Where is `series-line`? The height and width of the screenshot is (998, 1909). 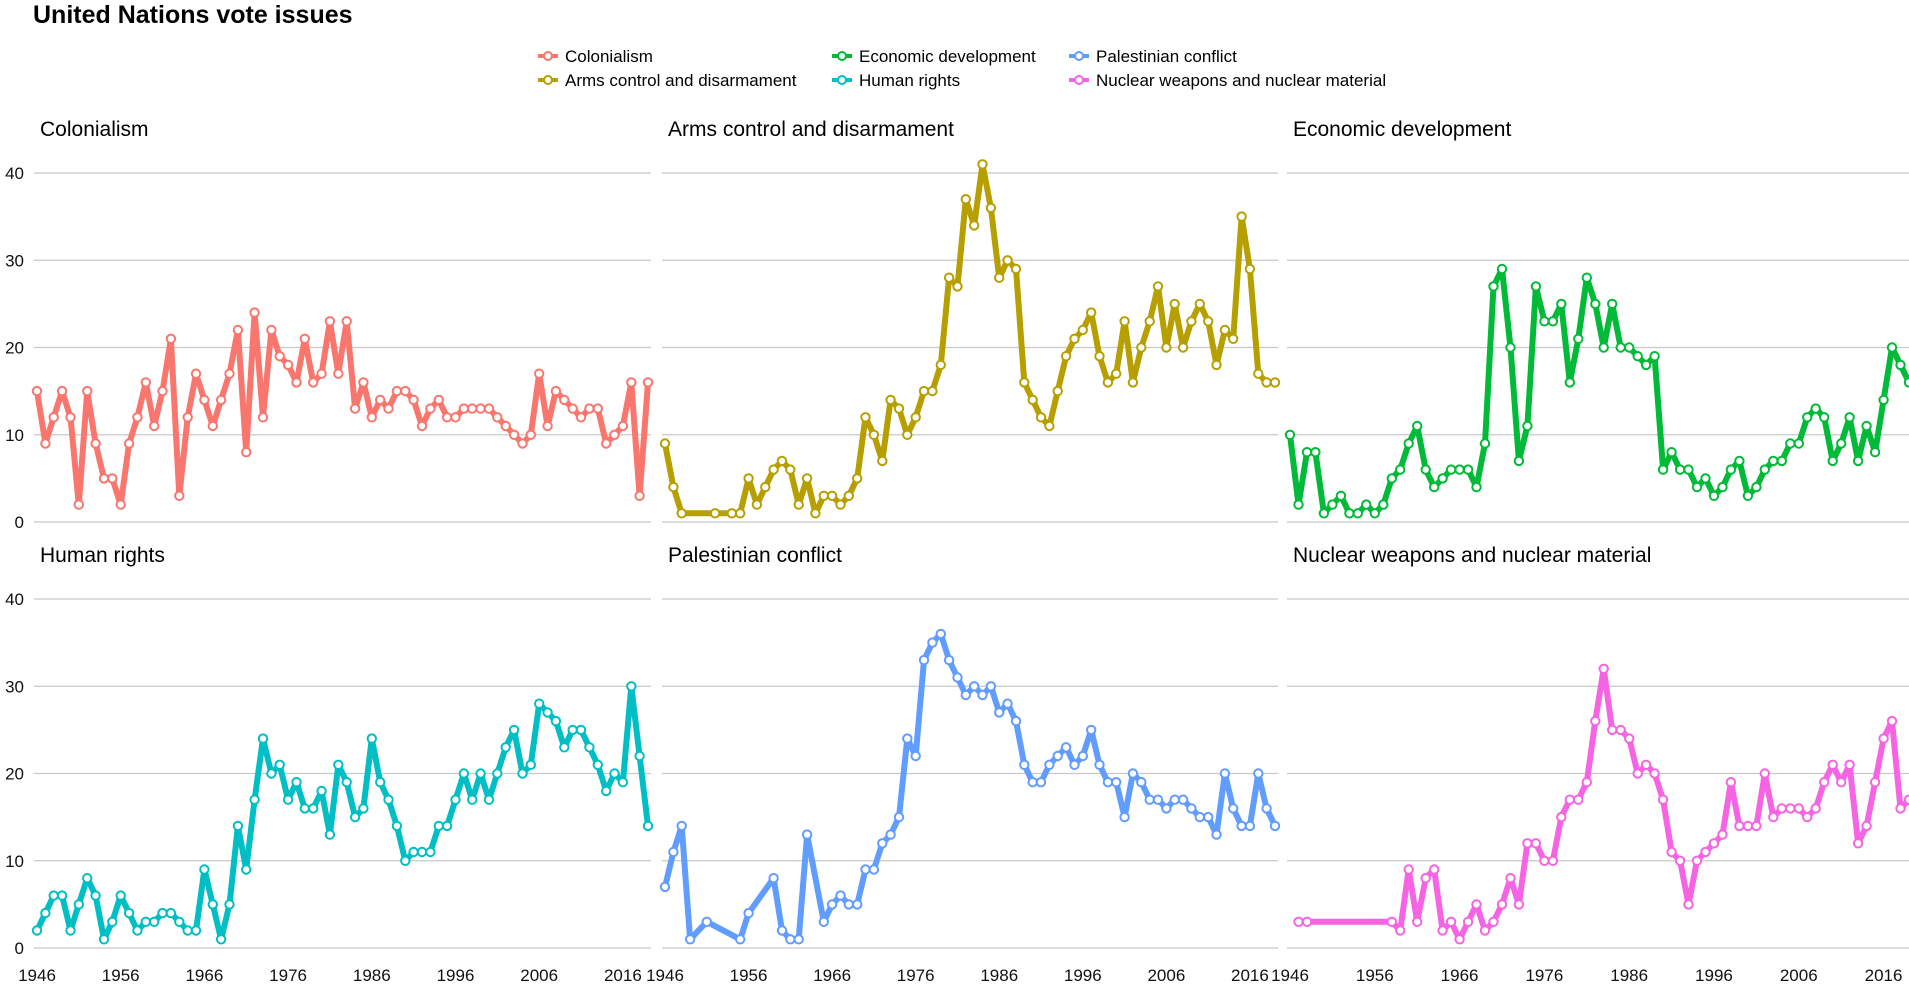
series-line is located at coordinates (342, 409).